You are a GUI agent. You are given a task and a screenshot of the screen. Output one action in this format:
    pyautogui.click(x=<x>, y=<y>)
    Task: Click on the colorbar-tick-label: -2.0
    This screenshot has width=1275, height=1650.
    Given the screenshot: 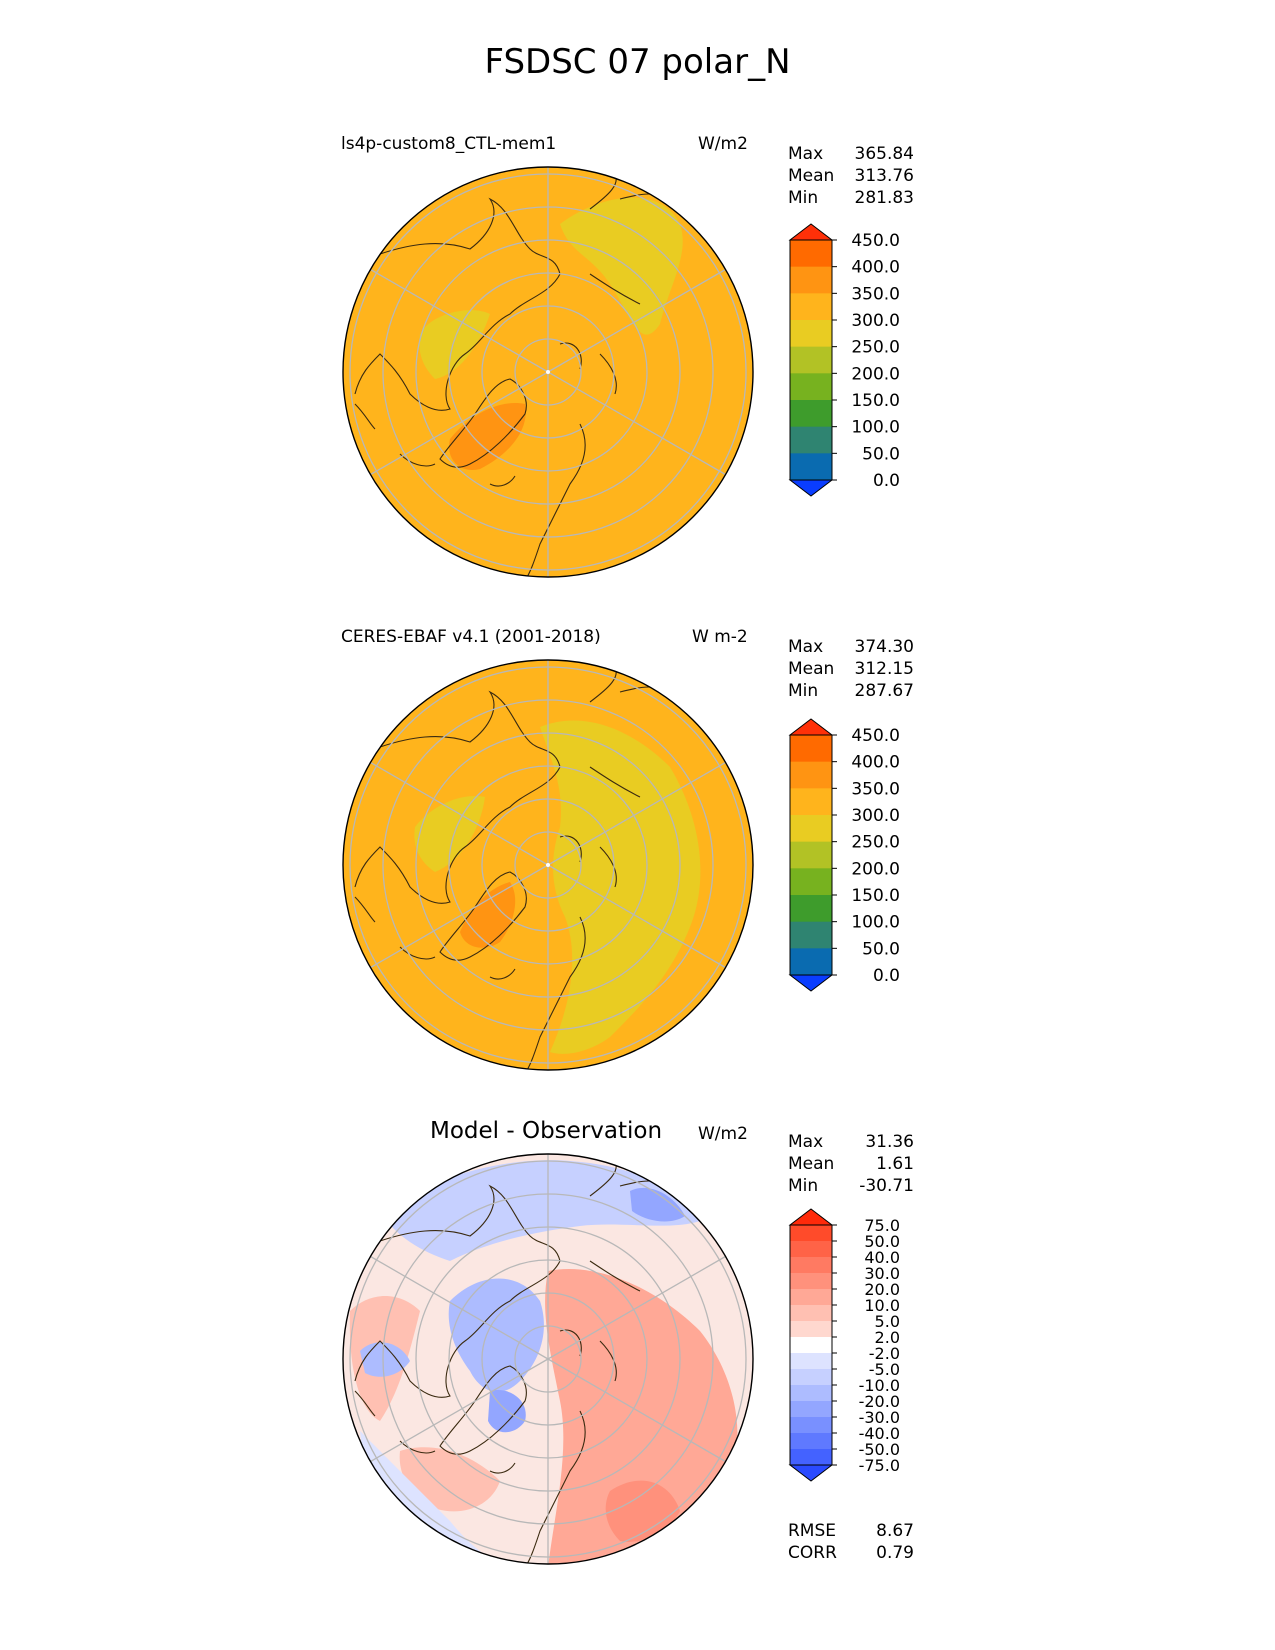 What is the action you would take?
    pyautogui.click(x=884, y=1353)
    